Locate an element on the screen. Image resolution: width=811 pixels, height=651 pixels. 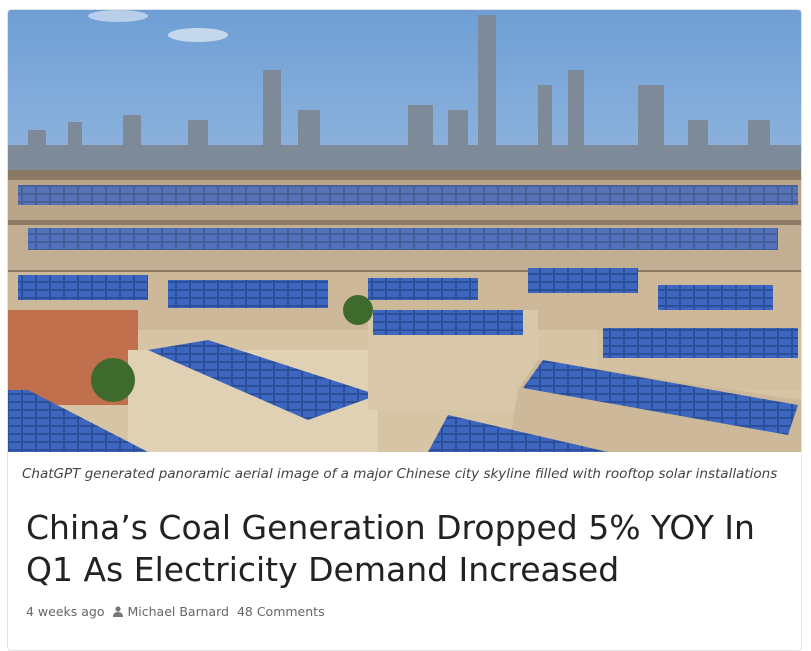
comments-link: 48 Comments is located at coordinates (280, 611).